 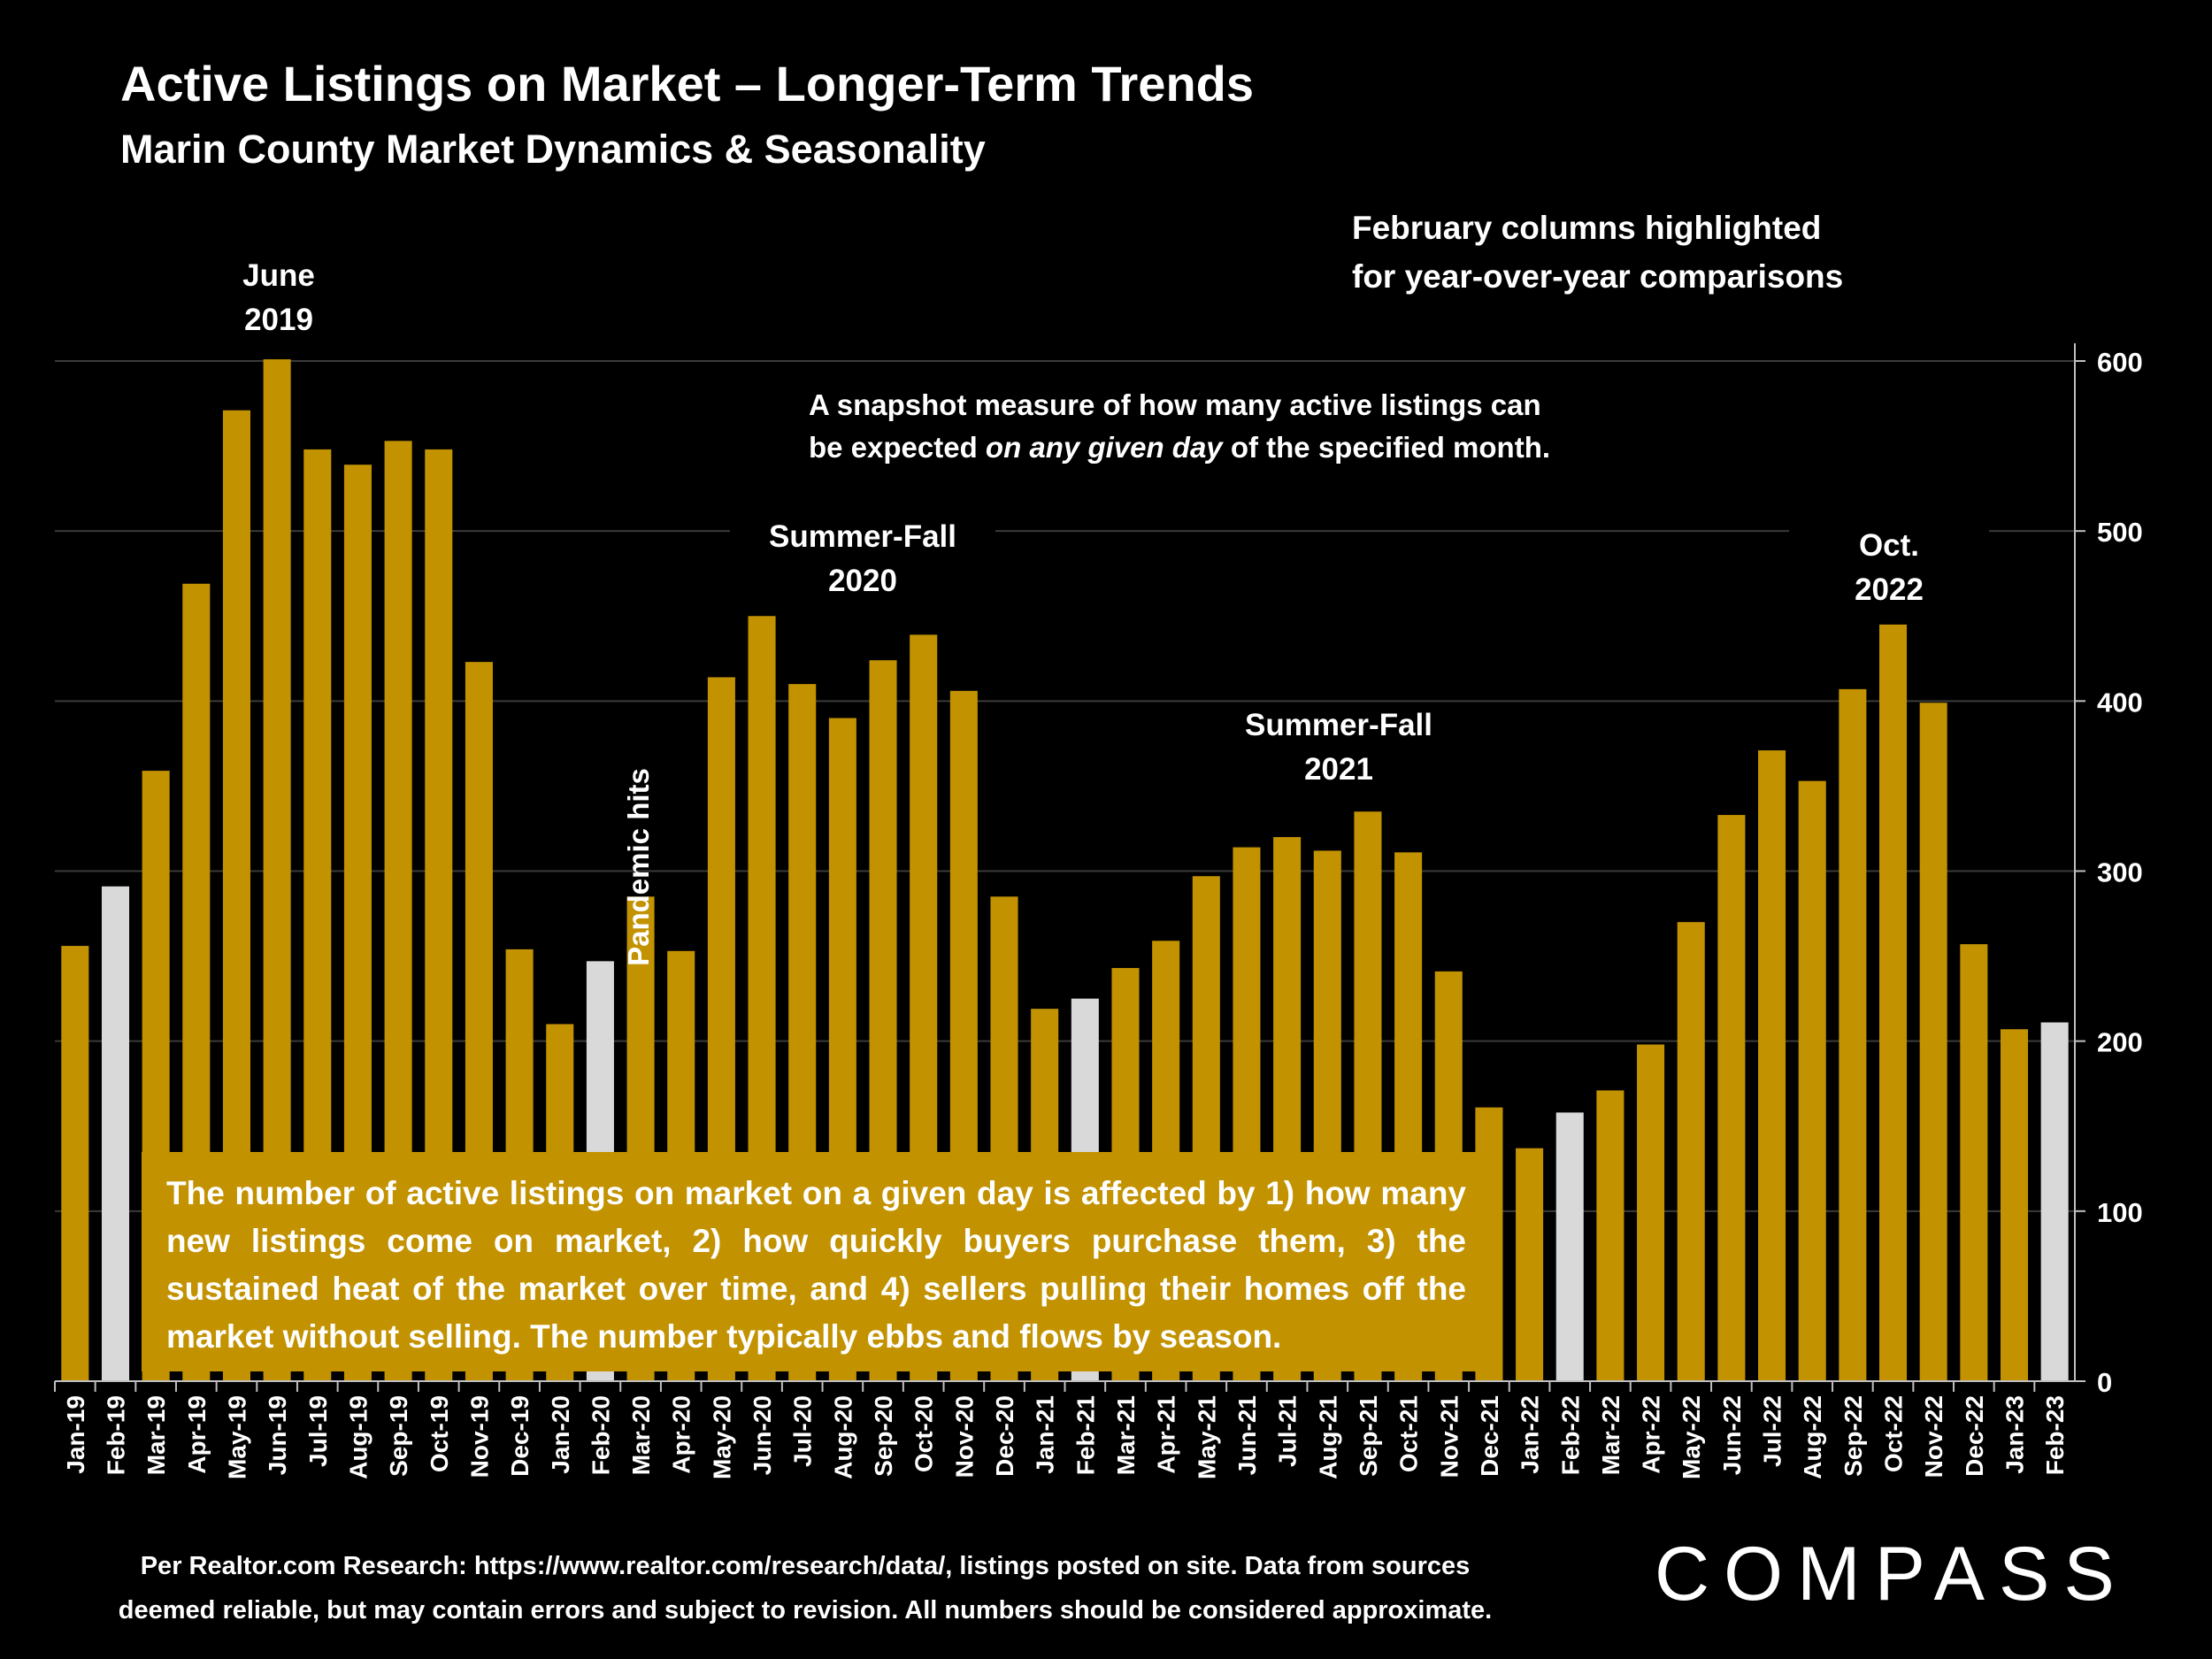 What do you see at coordinates (1889, 590) in the screenshot?
I see `annotation-line: 2022` at bounding box center [1889, 590].